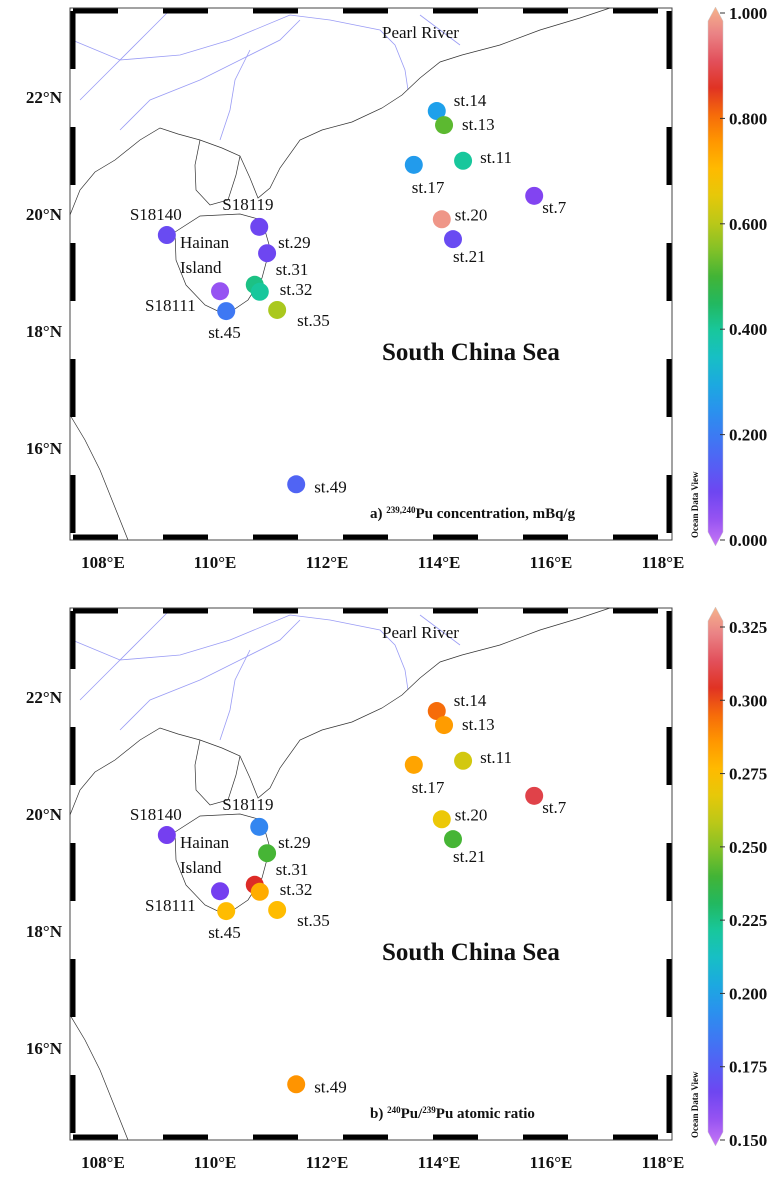  I want to click on caption-part: 239,240, so click(401, 510).